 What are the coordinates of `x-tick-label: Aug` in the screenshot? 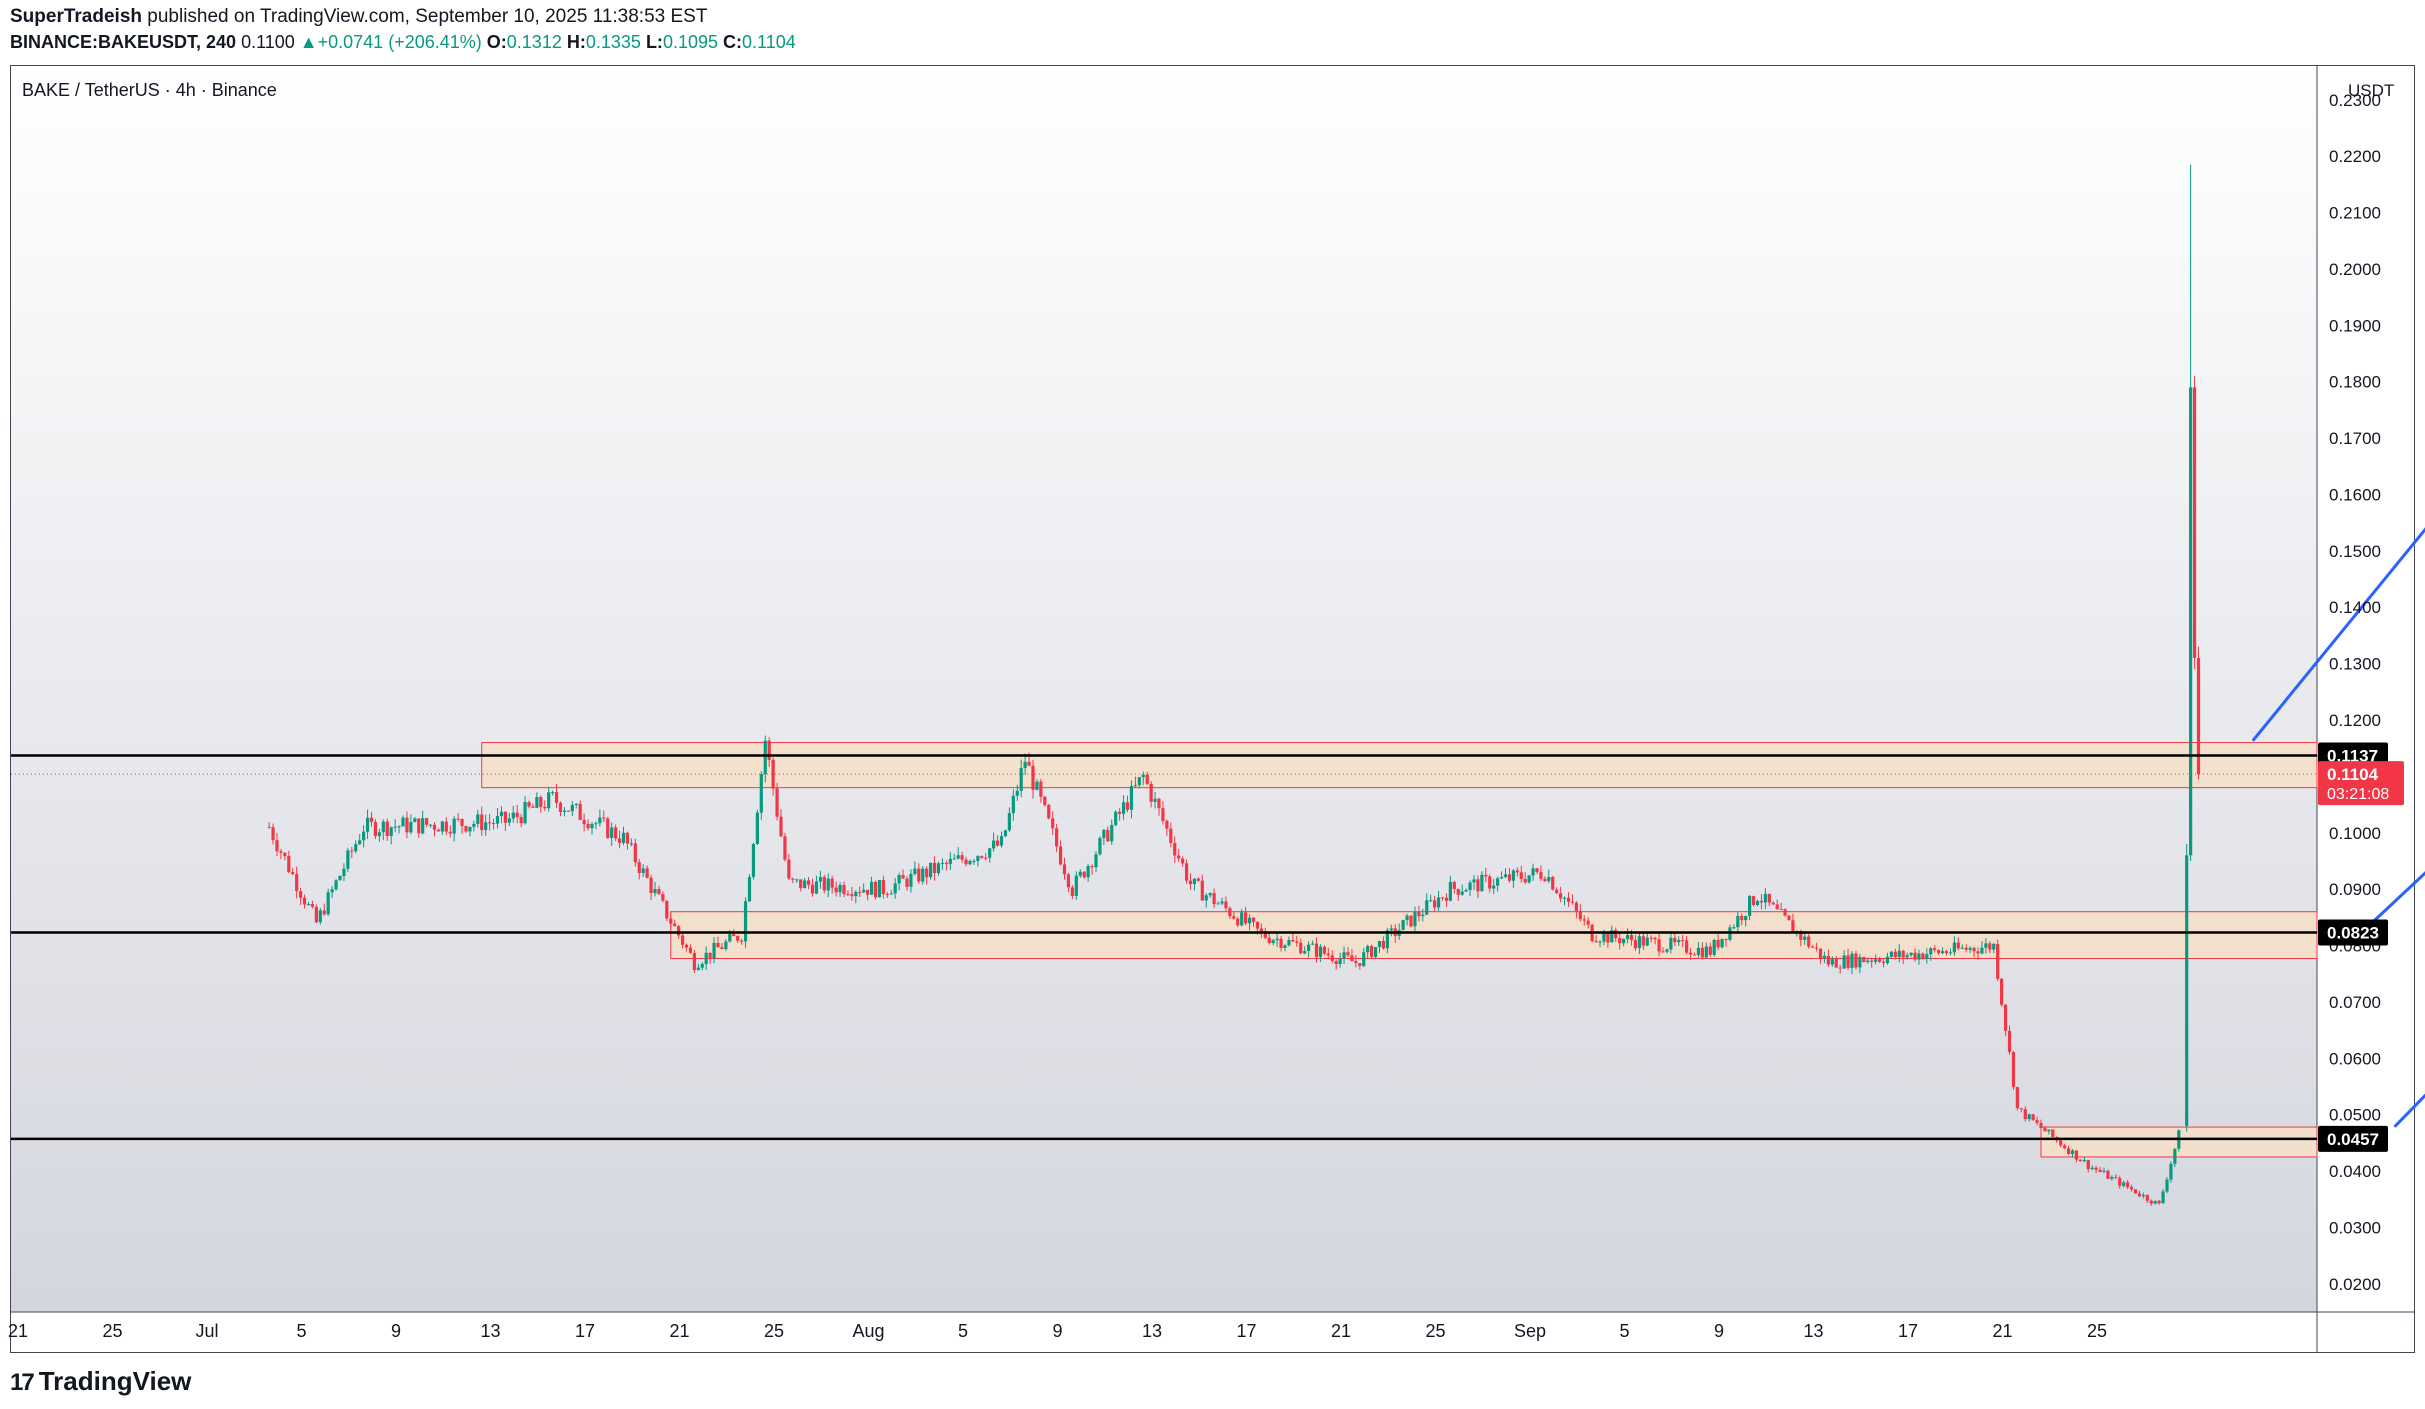 It's located at (868, 1331).